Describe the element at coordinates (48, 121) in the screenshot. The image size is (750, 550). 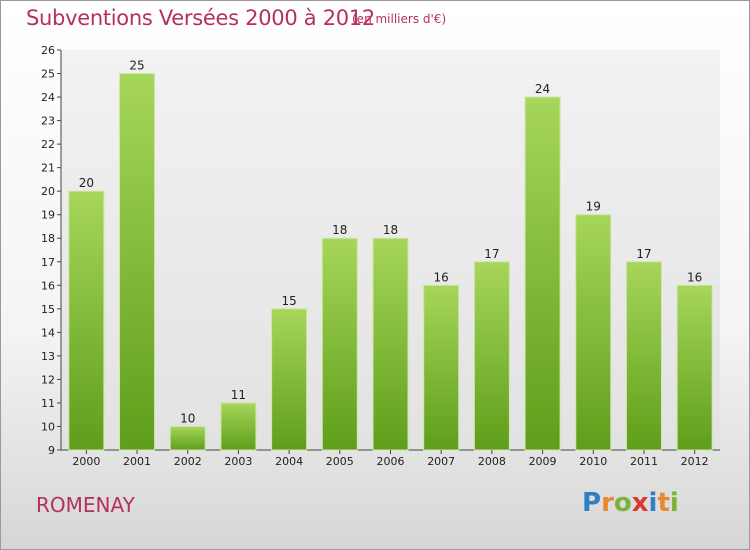
I see `y-tick-label: 23` at that location.